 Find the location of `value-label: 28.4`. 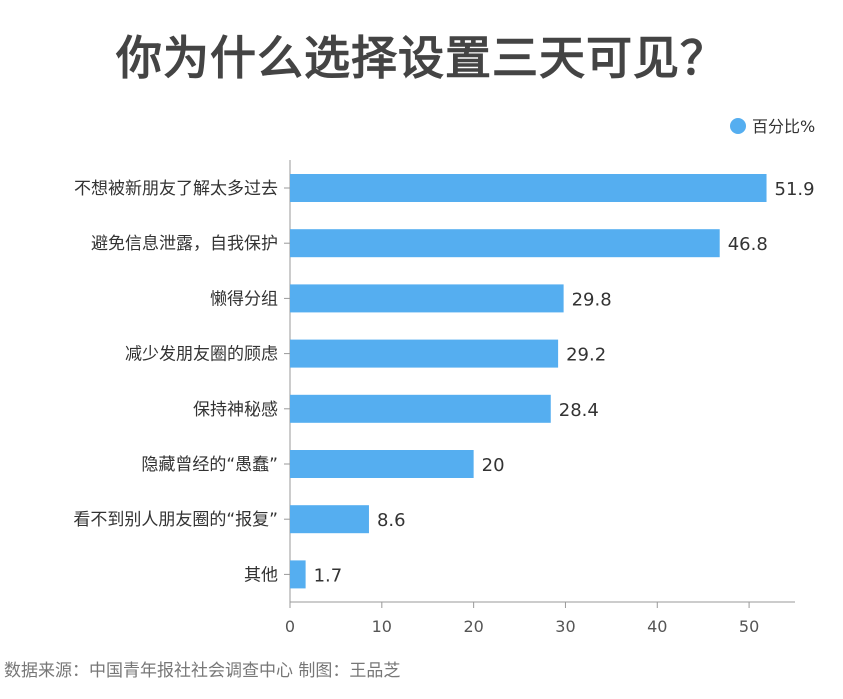

value-label: 28.4 is located at coordinates (579, 410).